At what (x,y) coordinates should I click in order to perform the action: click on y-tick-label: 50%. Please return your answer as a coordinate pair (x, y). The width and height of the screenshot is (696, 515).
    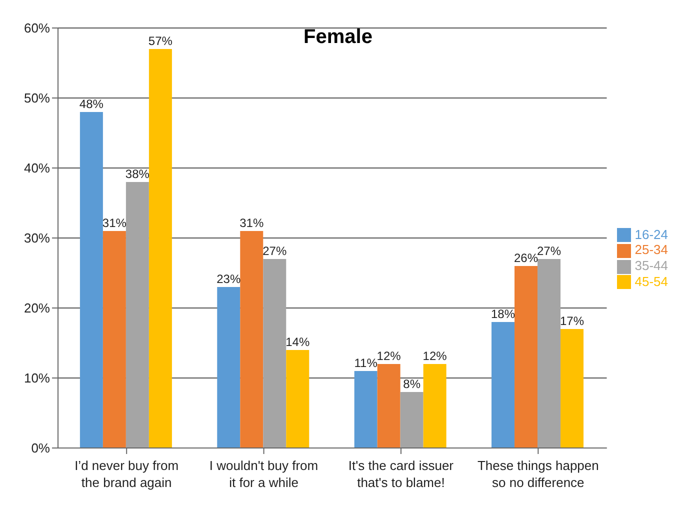
    Looking at the image, I should click on (37, 98).